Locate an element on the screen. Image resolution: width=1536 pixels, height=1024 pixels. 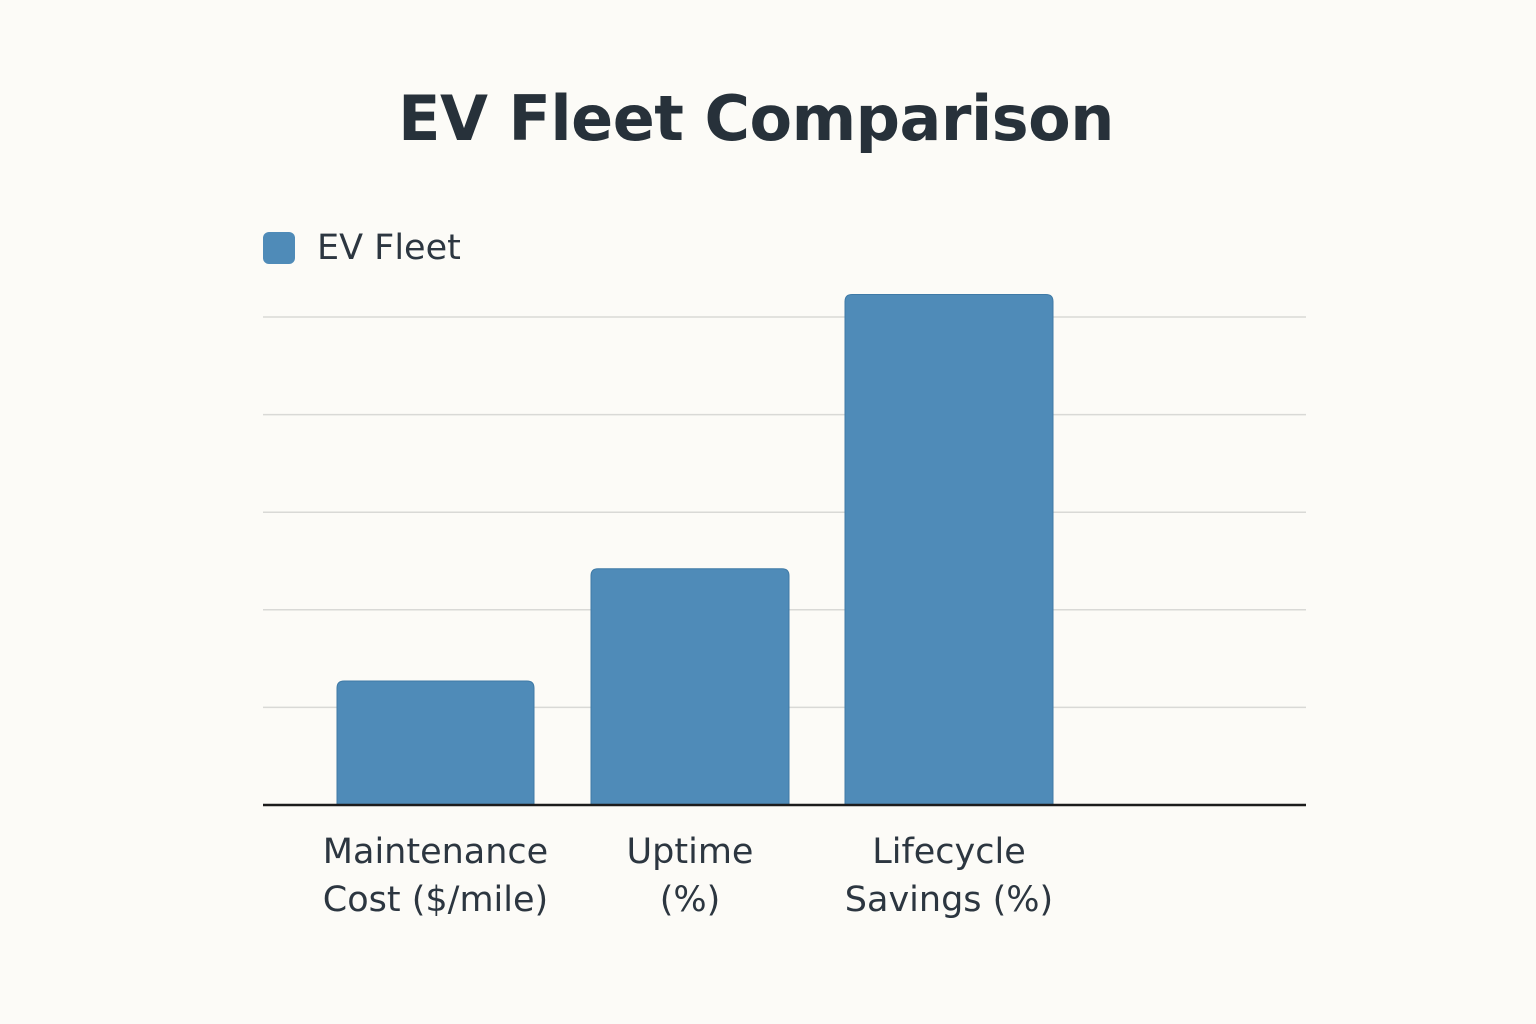
category-label-3-line-1: Lifecycle is located at coordinates (949, 852).